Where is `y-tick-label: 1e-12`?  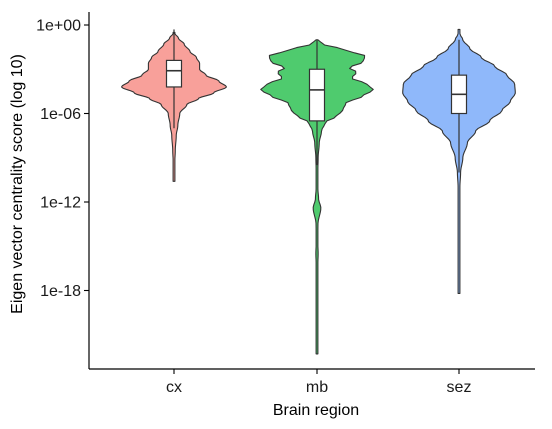
y-tick-label: 1e-12 is located at coordinates (60, 203).